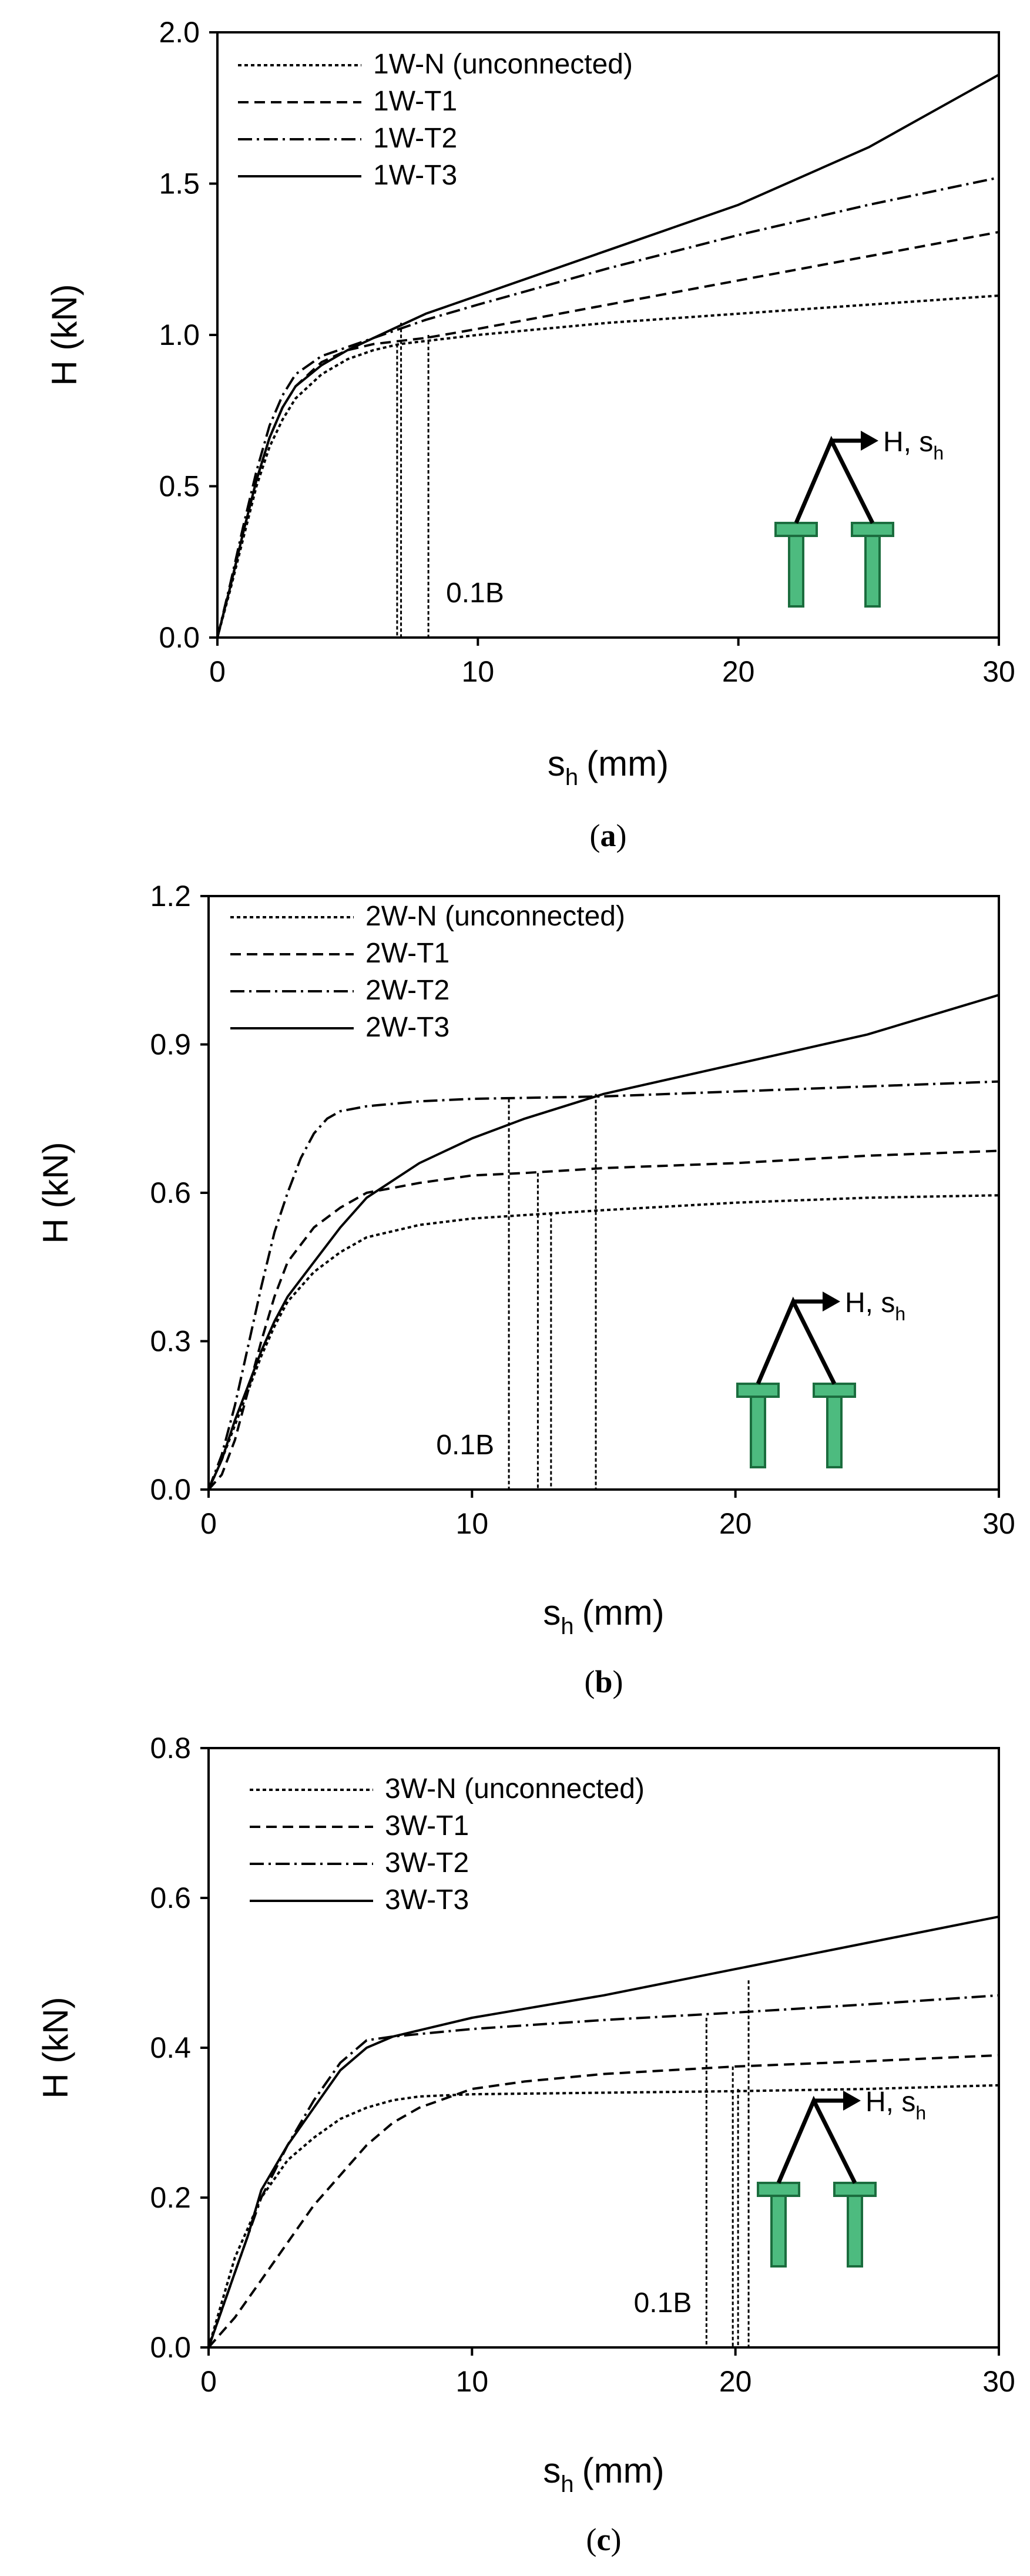  I want to click on series-line-2w-t2, so click(603, 1285).